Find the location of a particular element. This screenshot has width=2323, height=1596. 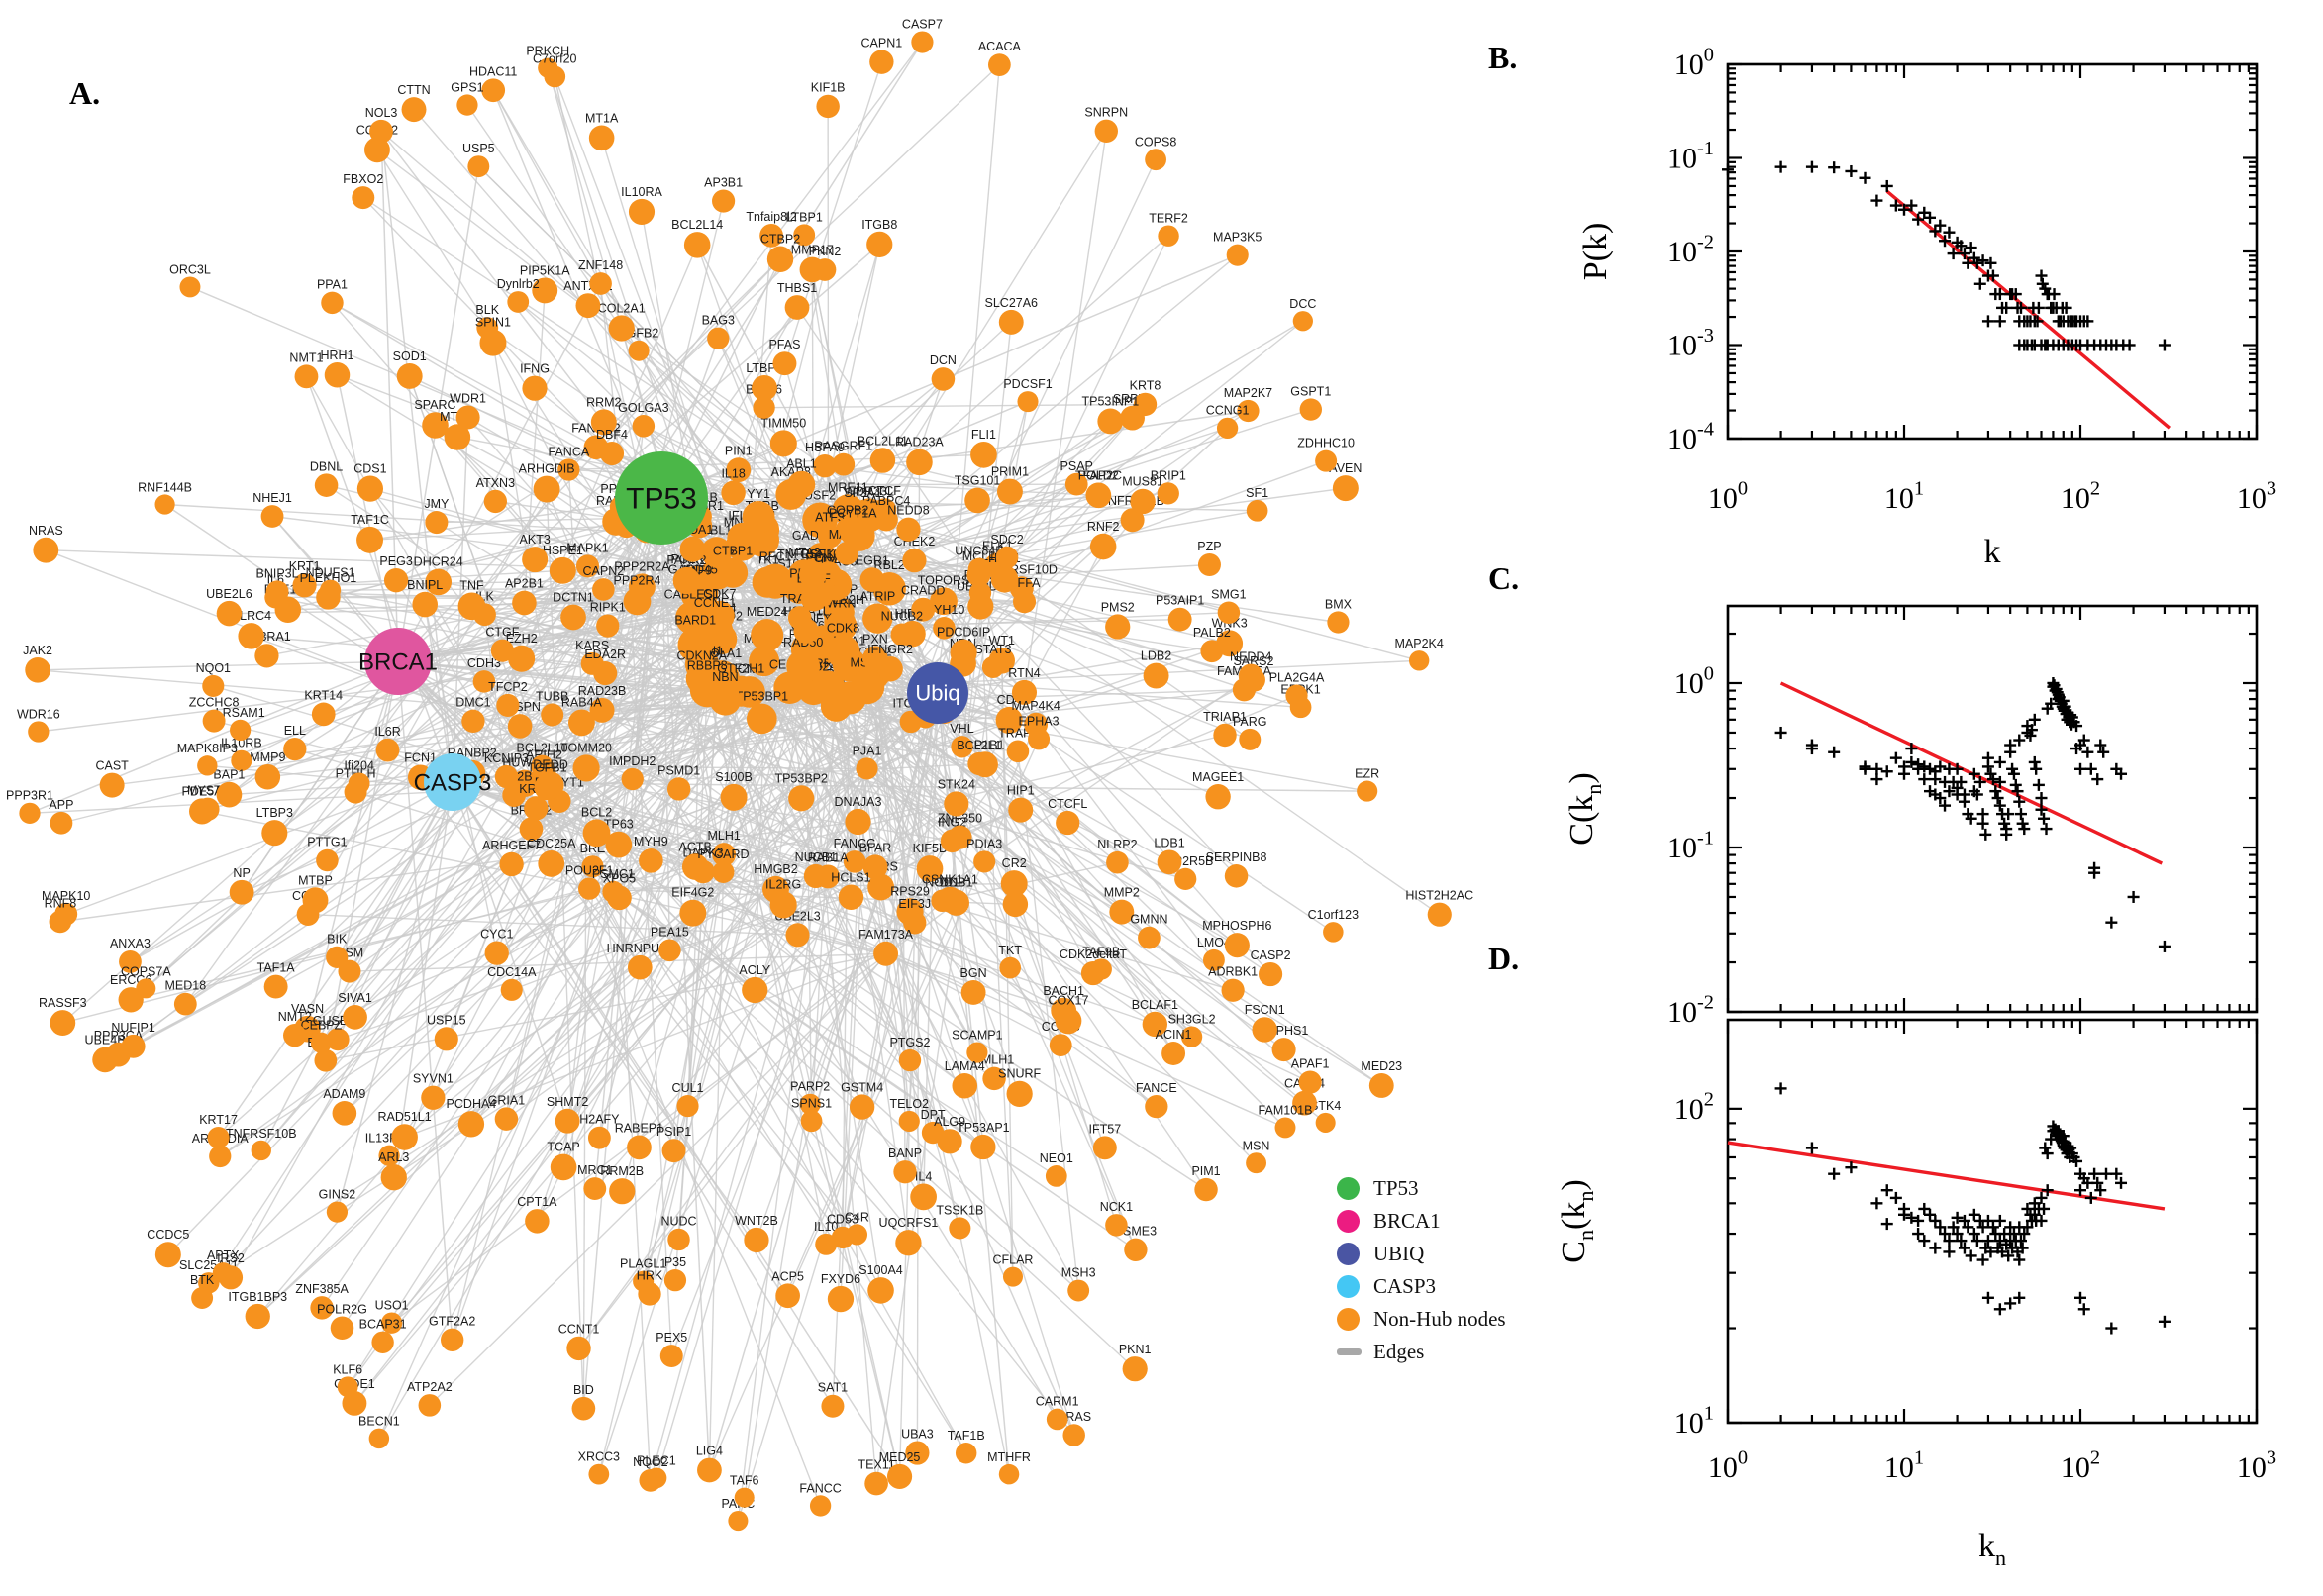

gene-node-label: BID is located at coordinates (583, 1390).